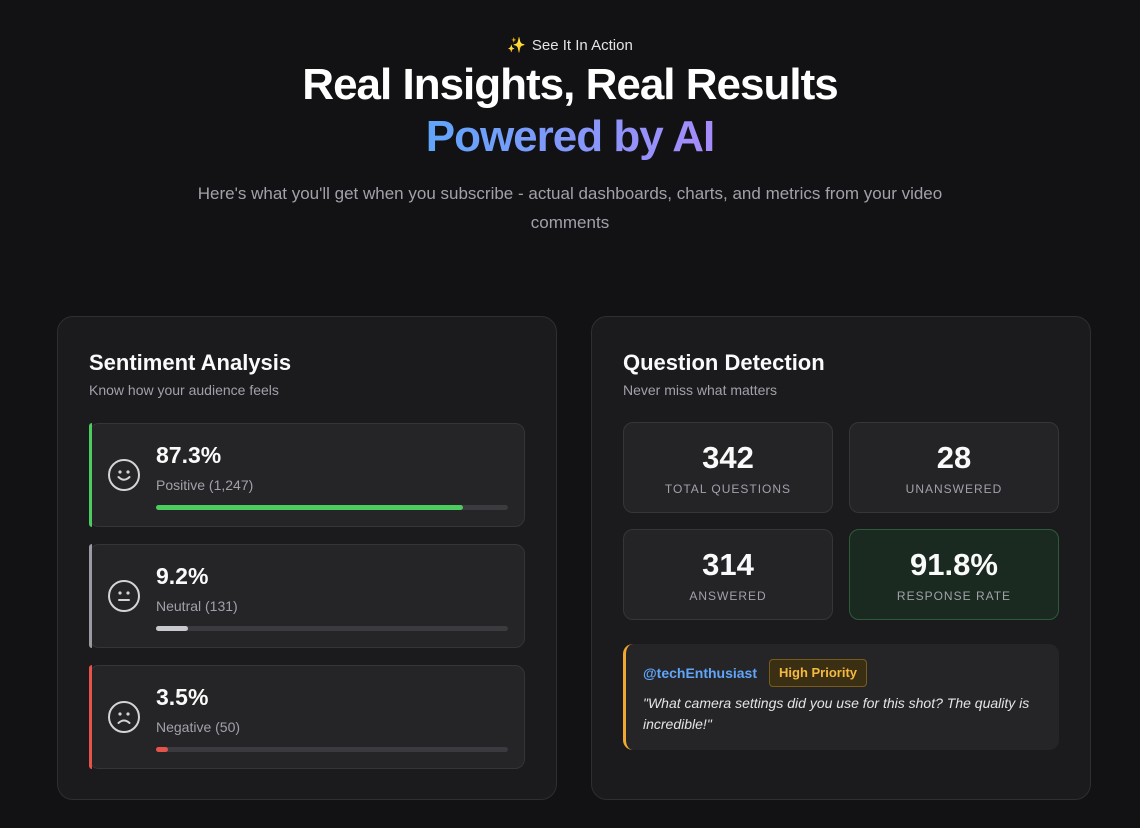 This screenshot has height=828, width=1140. Describe the element at coordinates (307, 596) in the screenshot. I see `sentiment-neutral: 9.2% Neutral (131)` at that location.